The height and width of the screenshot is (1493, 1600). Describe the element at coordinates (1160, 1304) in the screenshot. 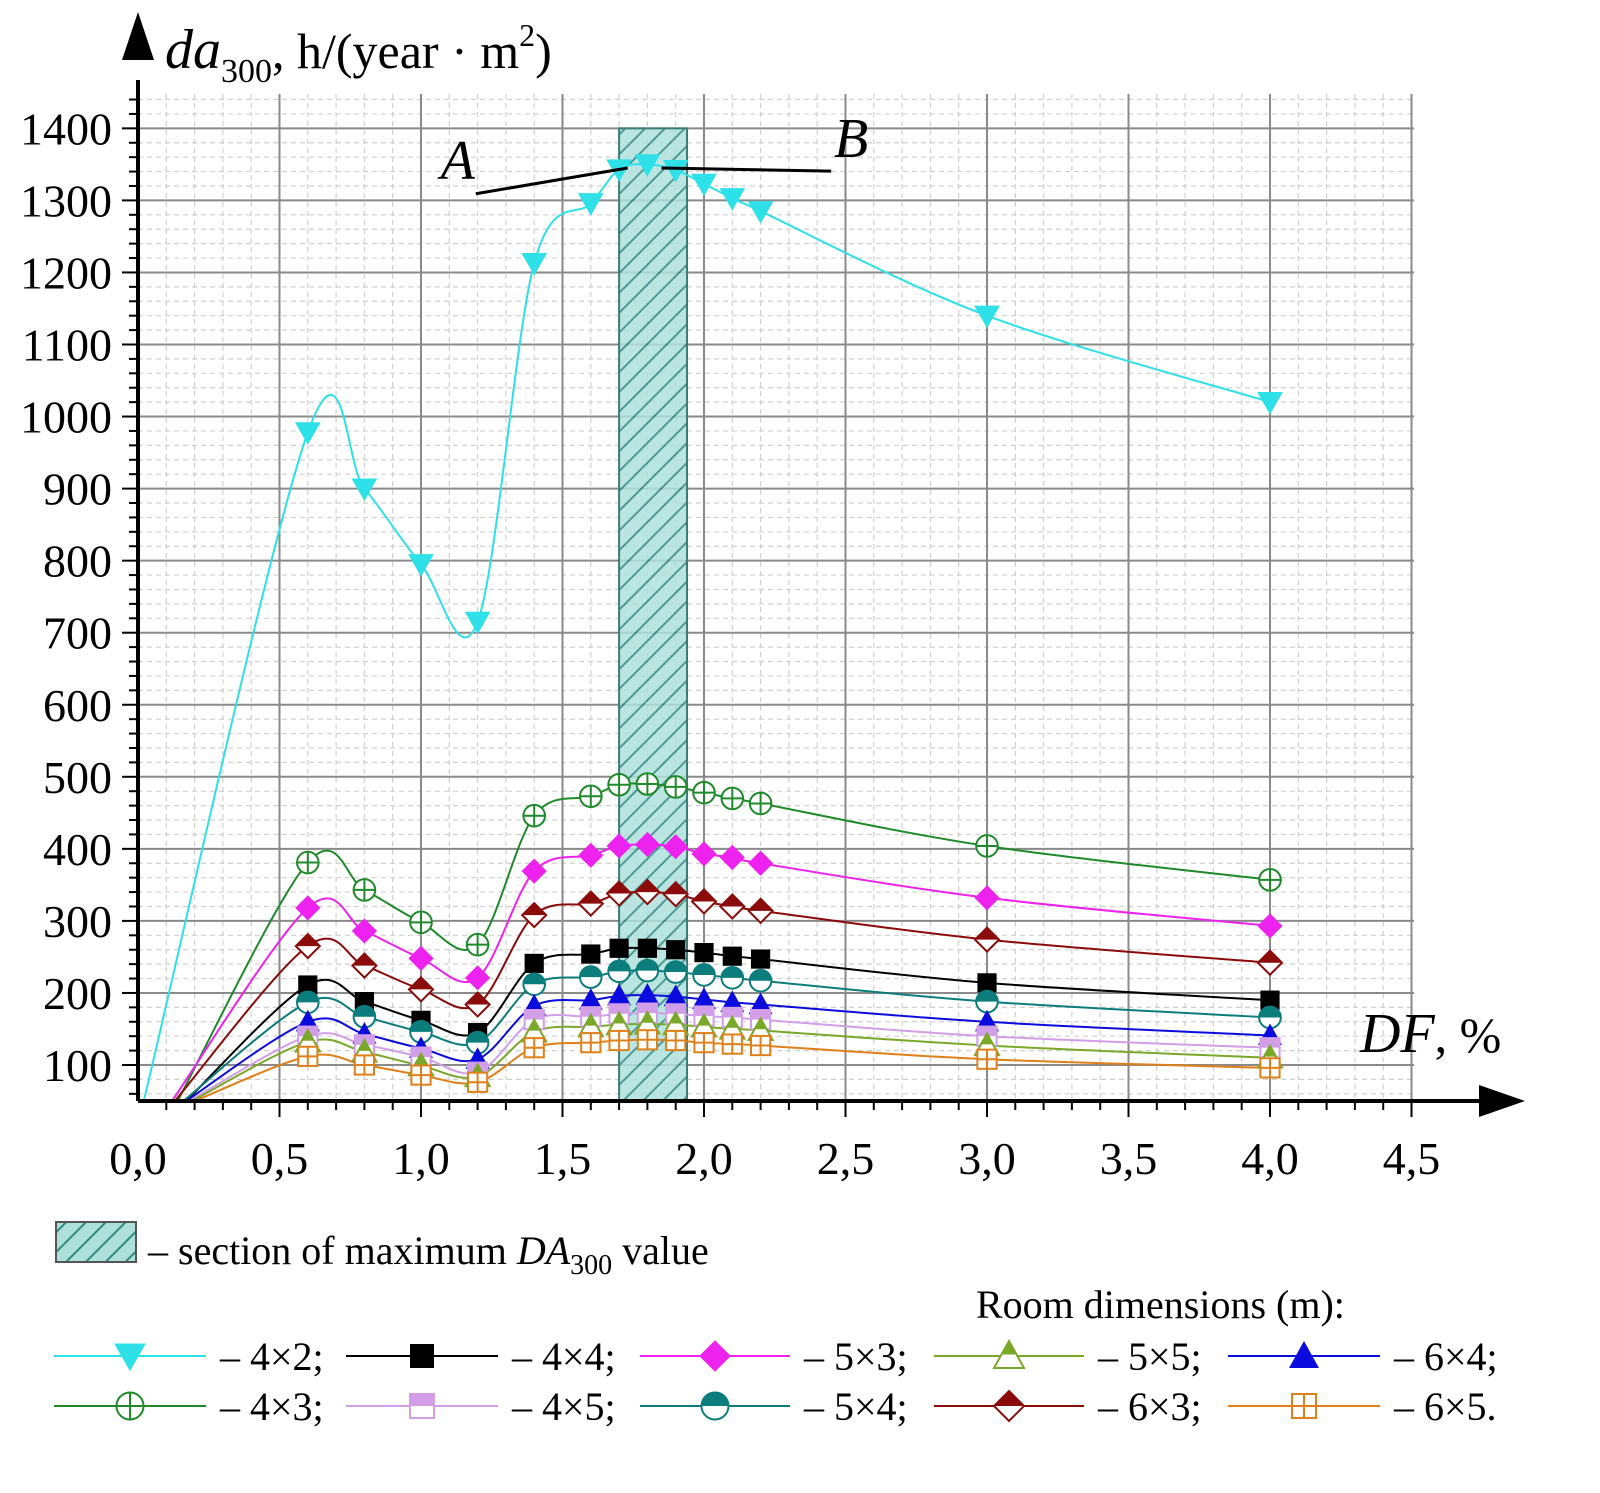

I see `legend-room-title: Room dimensions (m):` at that location.